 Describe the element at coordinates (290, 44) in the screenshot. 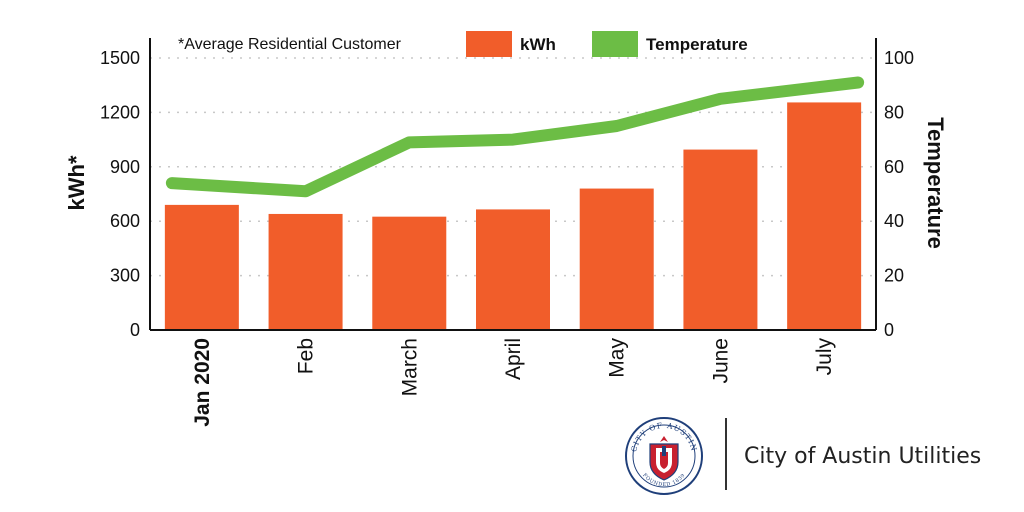

I see `legend-annotation: *Average Residential Customer` at that location.